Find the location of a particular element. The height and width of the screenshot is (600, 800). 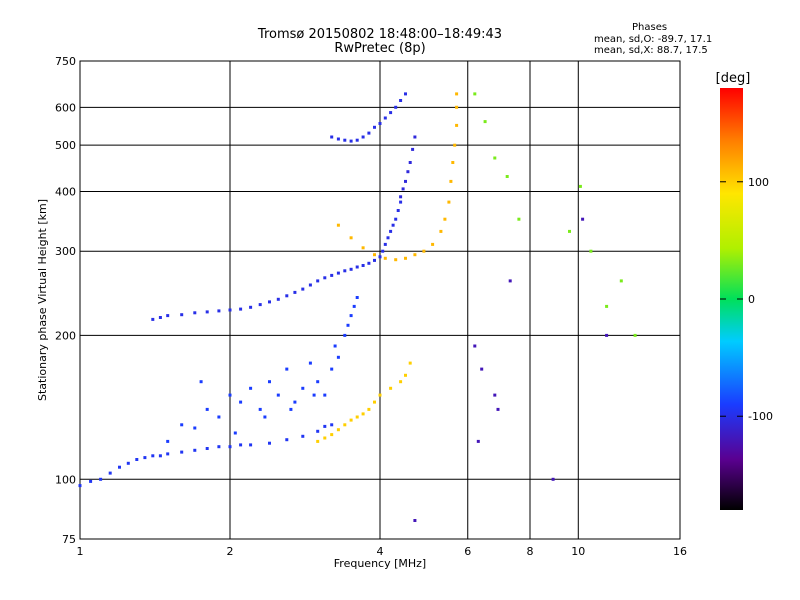

phase-stats-x: mean, sd,X: 88.7, 17.5 is located at coordinates (651, 50).